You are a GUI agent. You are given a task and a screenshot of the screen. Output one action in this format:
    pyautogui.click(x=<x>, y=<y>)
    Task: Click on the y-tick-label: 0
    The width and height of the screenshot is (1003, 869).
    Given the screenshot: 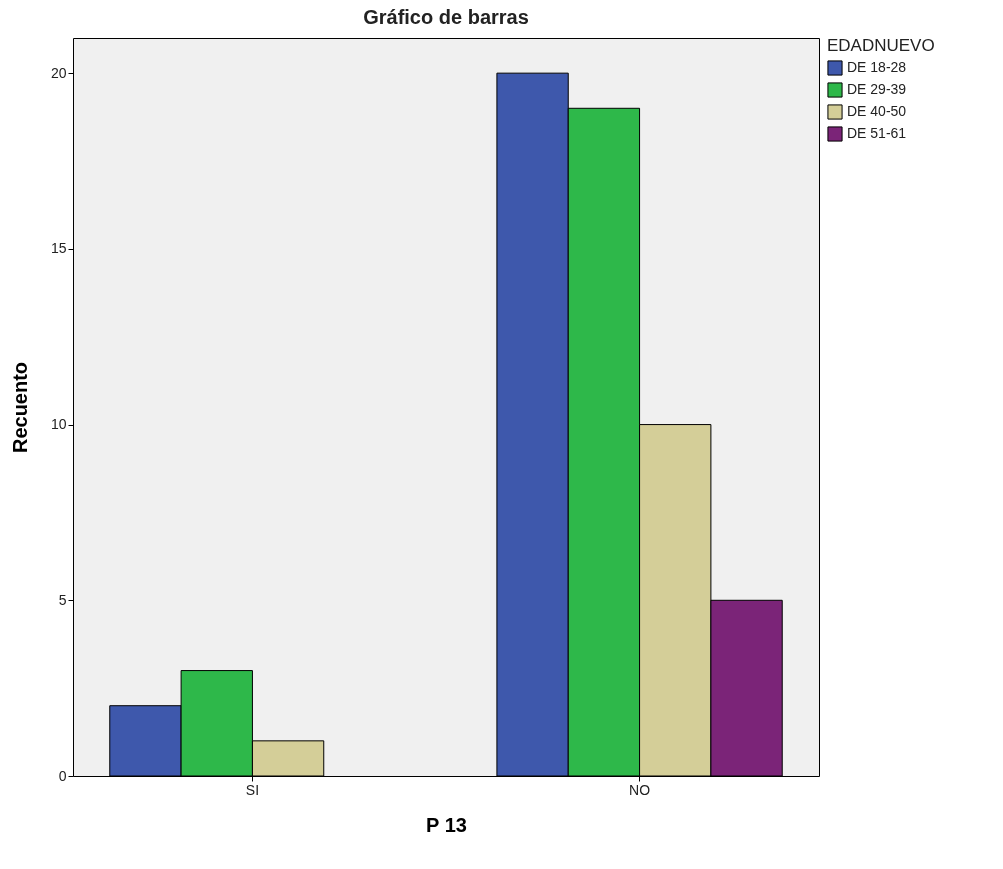 What is the action you would take?
    pyautogui.click(x=62, y=775)
    